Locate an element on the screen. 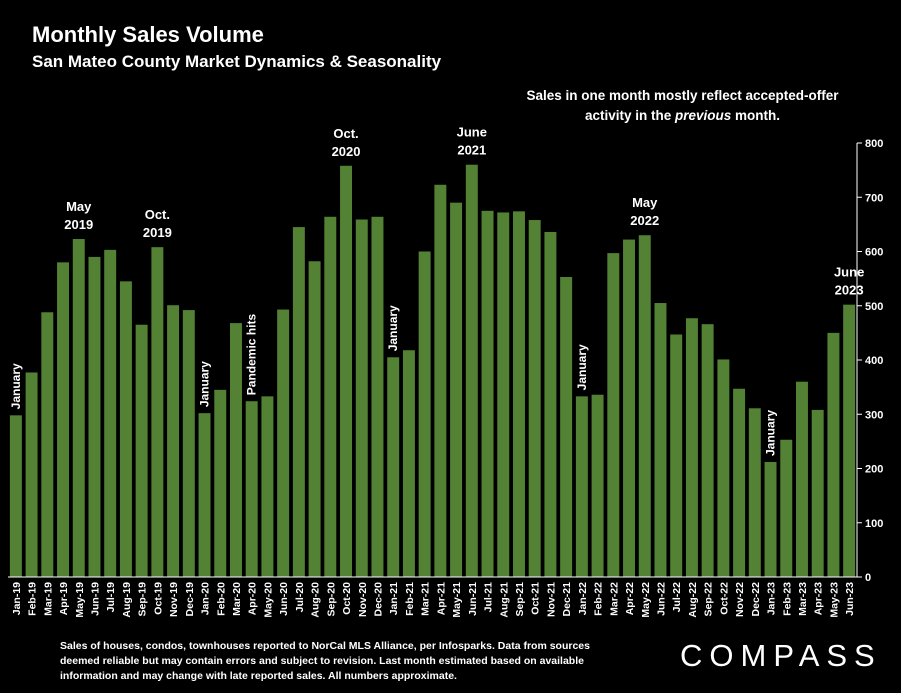 This screenshot has width=901, height=693. x-tick-label: Jul-21 is located at coordinates (489, 597).